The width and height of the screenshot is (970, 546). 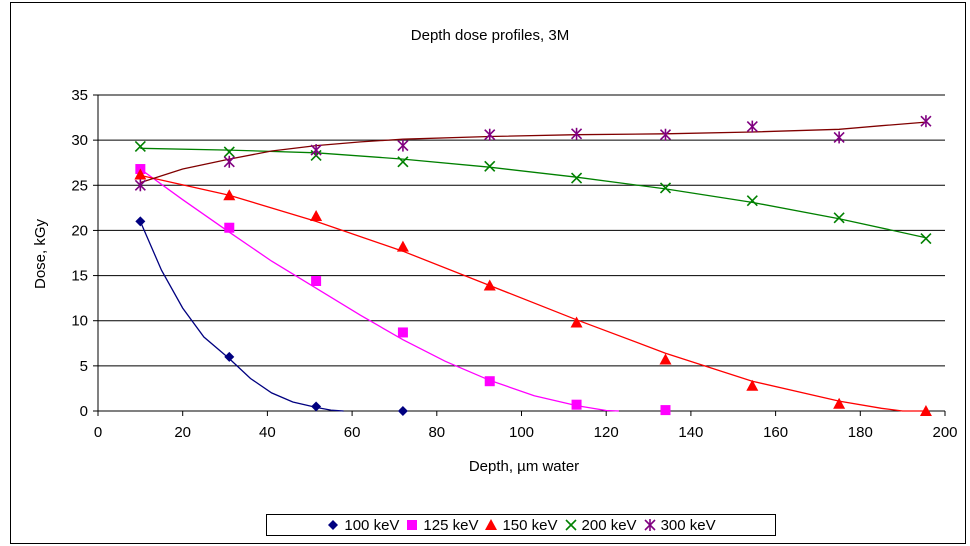 I want to click on y-tick-label: 20, so click(x=79, y=230).